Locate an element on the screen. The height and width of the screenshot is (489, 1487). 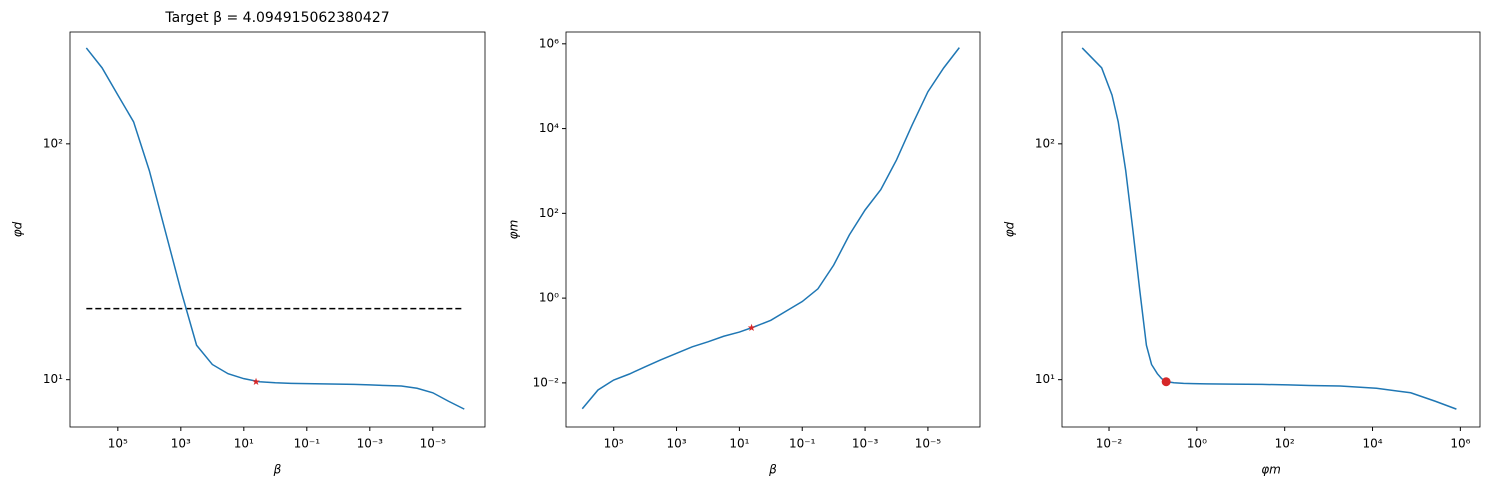
y-axis-label: φm is located at coordinates (514, 230).